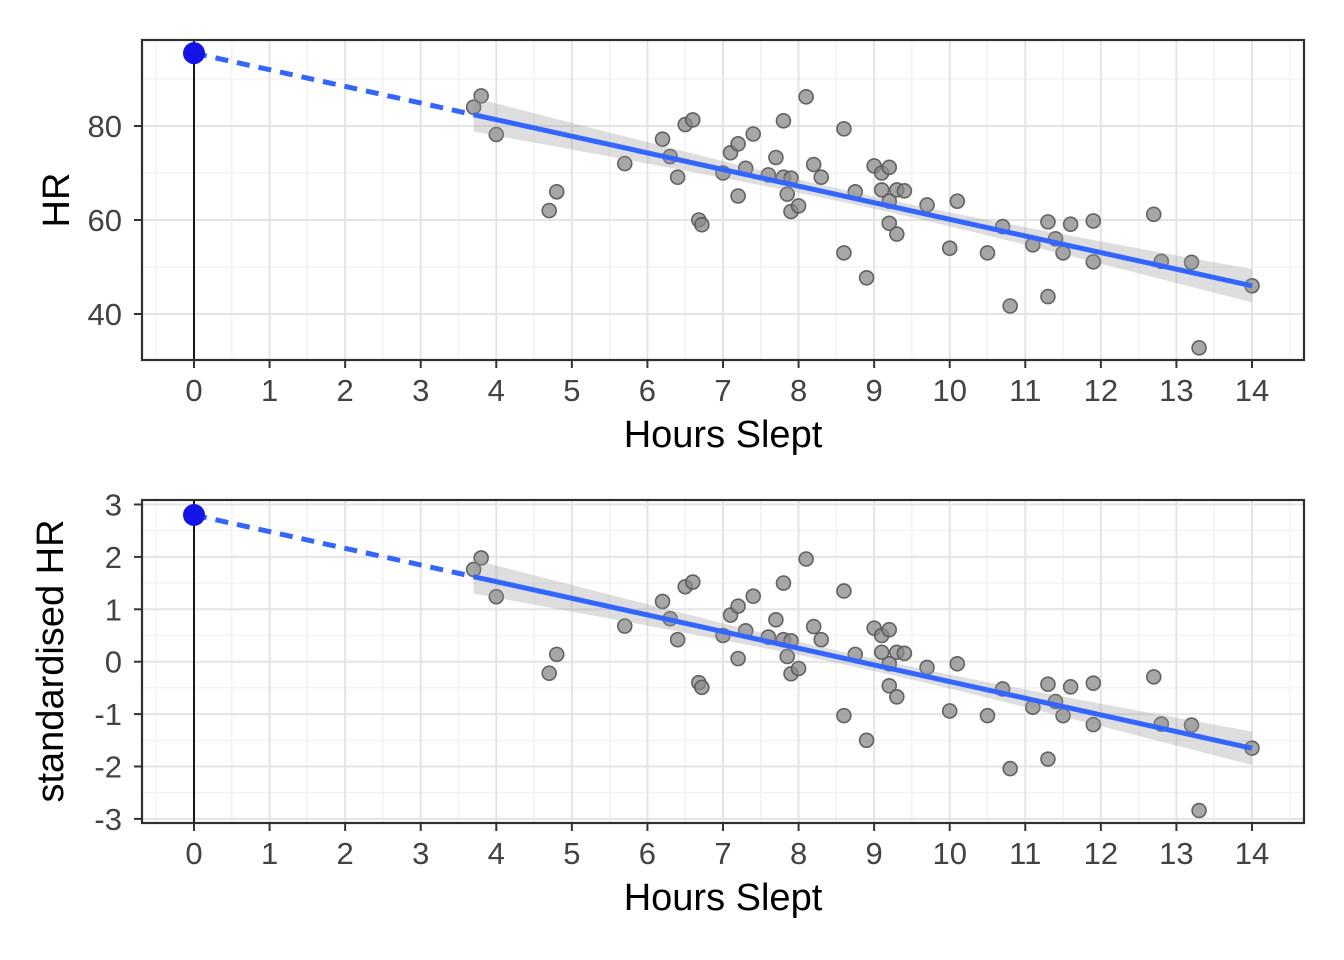 The image size is (1344, 960). Describe the element at coordinates (108, 767) in the screenshot. I see `y-tick-label: -2` at that location.